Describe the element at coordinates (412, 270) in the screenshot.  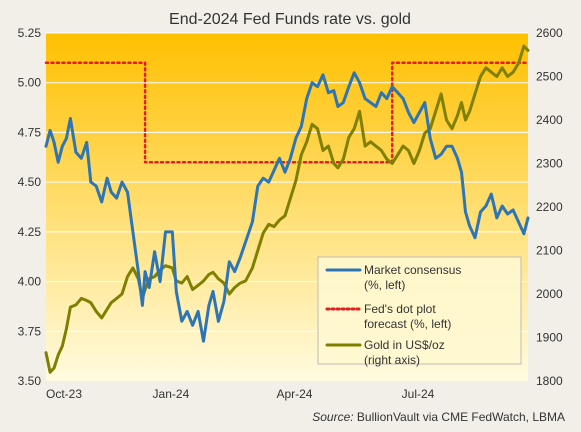
I see `legend-market-consensus-line1: Market consensus` at that location.